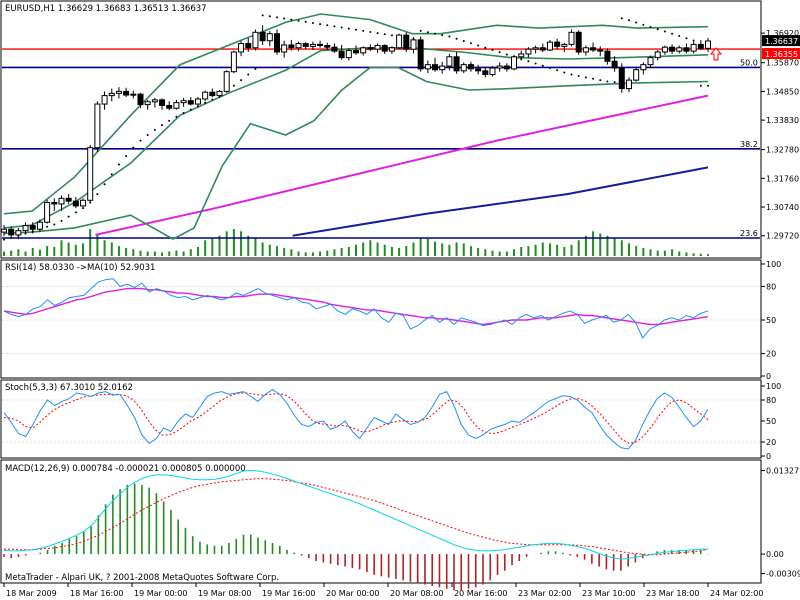  Describe the element at coordinates (749, 62) in the screenshot. I see `fib-level-label: 50.0` at that location.